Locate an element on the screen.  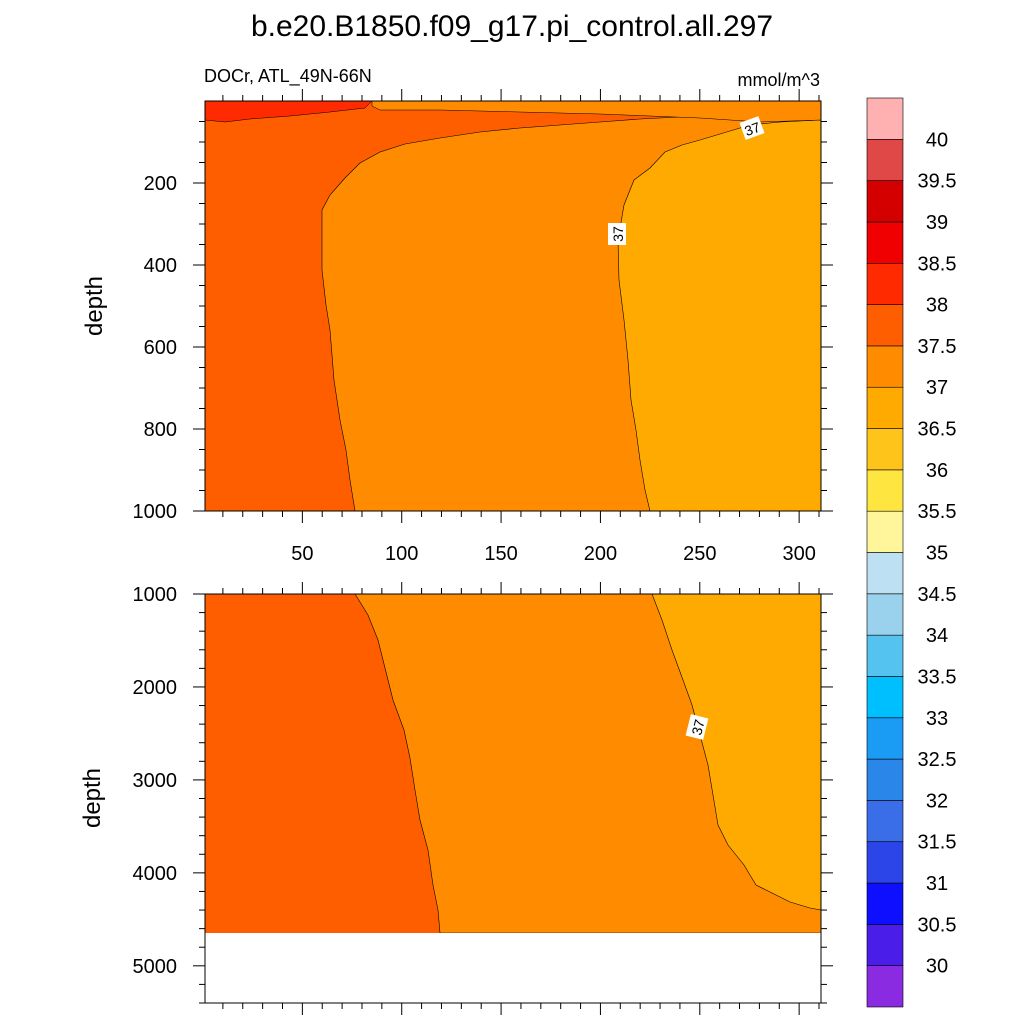
upper-ytick-label: 600 is located at coordinates (160, 348).